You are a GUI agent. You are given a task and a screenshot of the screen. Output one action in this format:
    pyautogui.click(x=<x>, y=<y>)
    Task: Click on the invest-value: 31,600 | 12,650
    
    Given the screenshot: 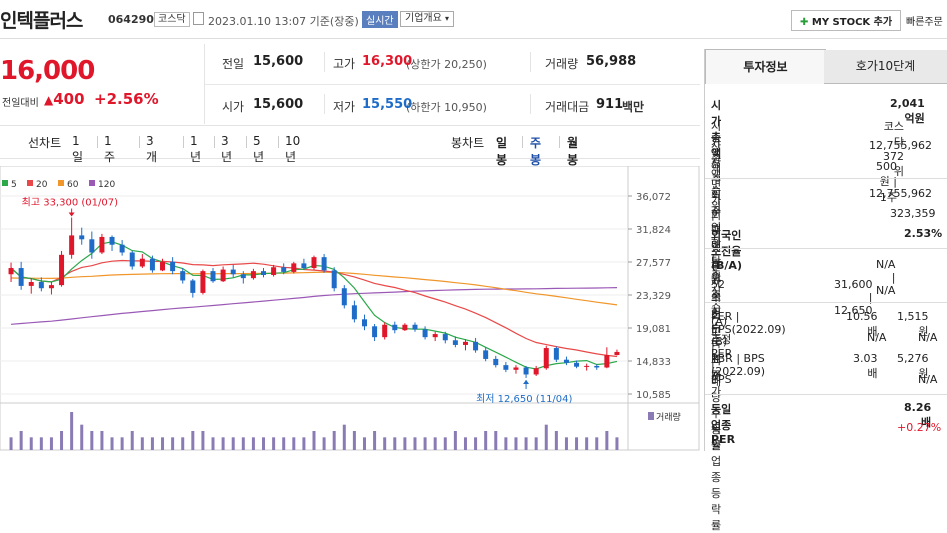 What is the action you would take?
    pyautogui.click(x=853, y=297)
    